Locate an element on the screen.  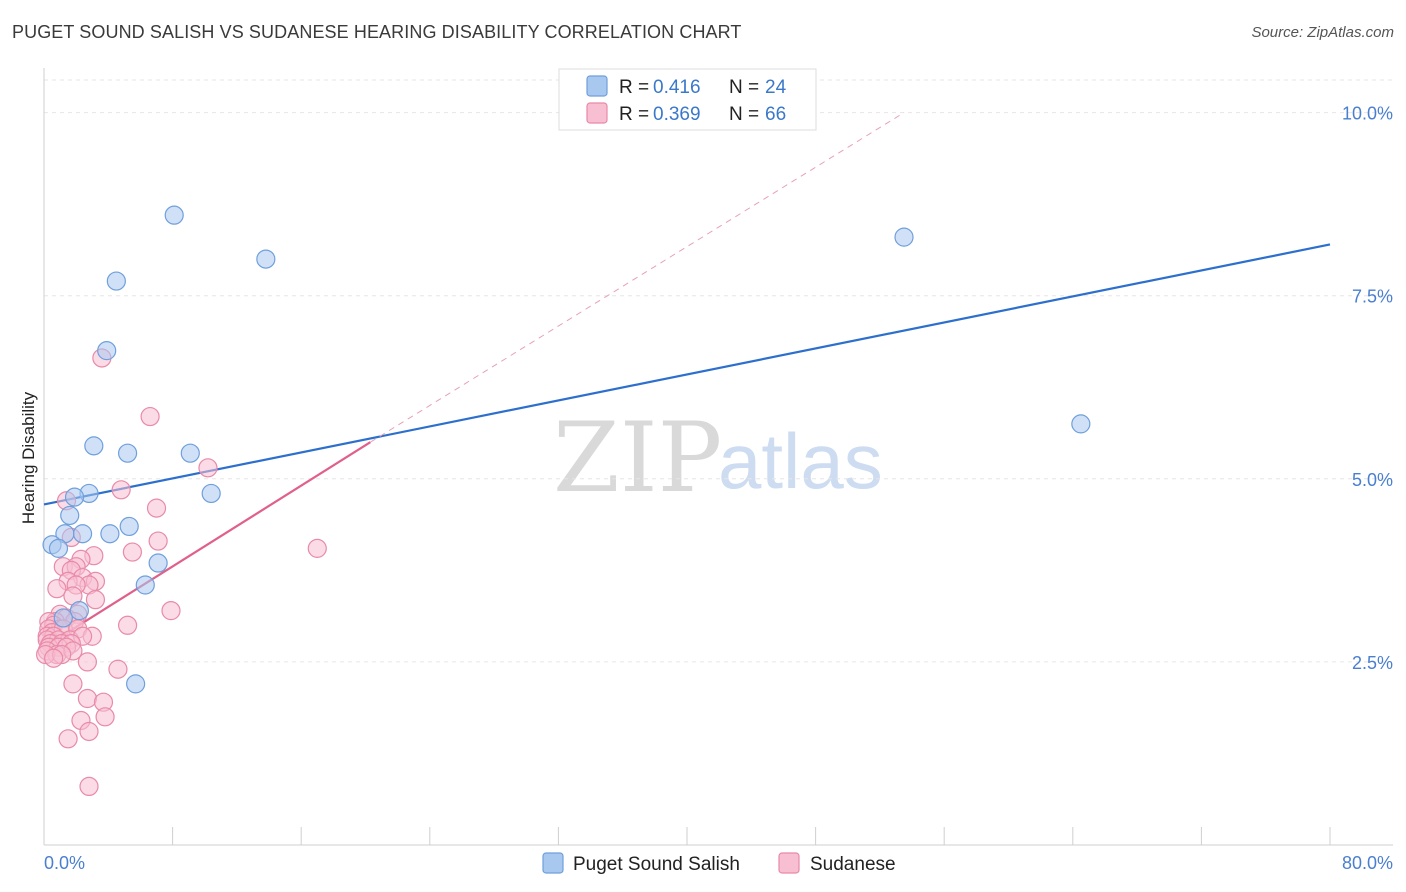
legend-r-value-salish: 0.416 is located at coordinates (677, 87).